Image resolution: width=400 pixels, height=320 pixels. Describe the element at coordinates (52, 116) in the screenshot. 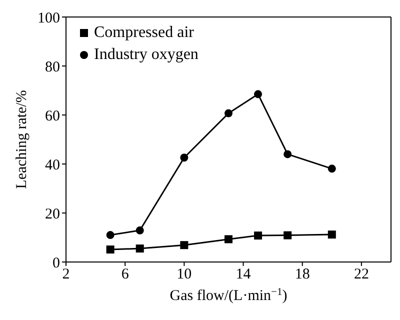

I see `y-tick-label: 60` at that location.